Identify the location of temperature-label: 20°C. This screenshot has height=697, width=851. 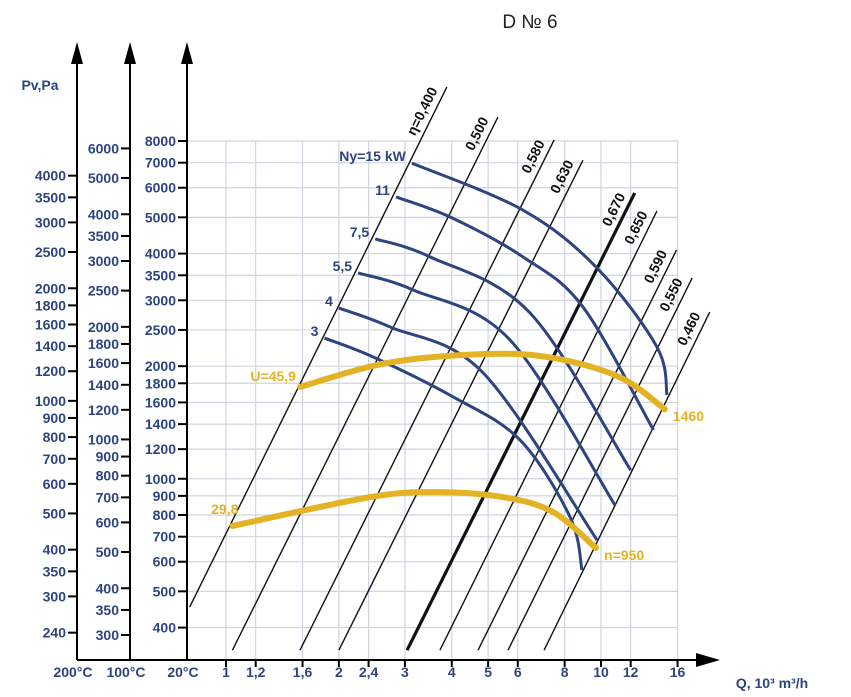
(182, 672).